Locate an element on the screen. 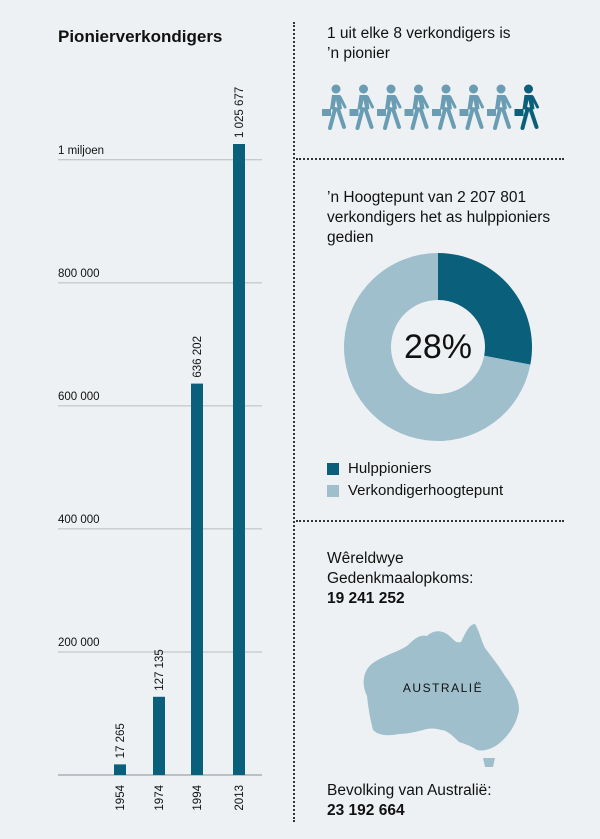  y-tick-label: 400 000 is located at coordinates (79, 520).